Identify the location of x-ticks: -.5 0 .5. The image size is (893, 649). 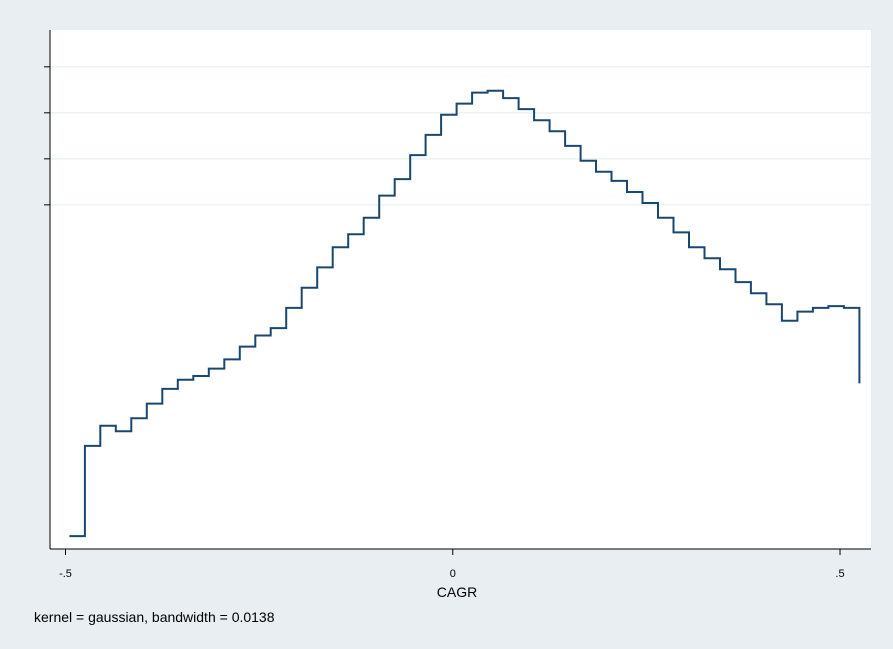
(452, 564).